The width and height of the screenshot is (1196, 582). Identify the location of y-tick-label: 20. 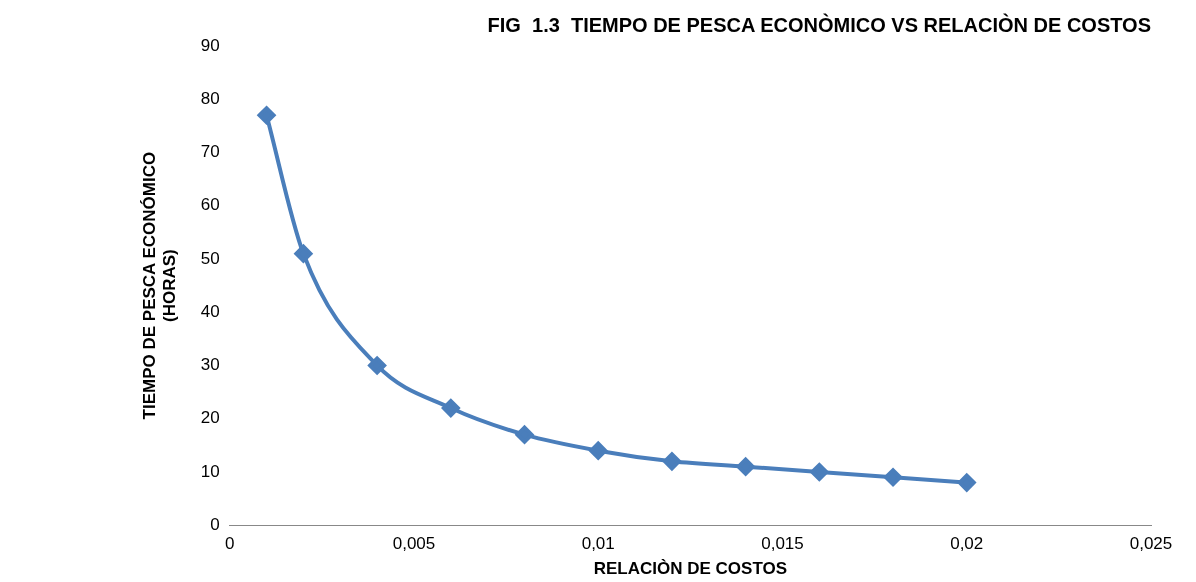
(210, 418).